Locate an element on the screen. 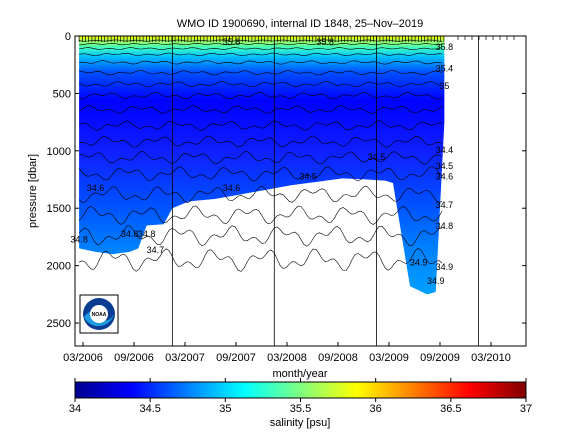 This screenshot has width=576, height=432. x-tick-label: 03/2008 is located at coordinates (287, 358).